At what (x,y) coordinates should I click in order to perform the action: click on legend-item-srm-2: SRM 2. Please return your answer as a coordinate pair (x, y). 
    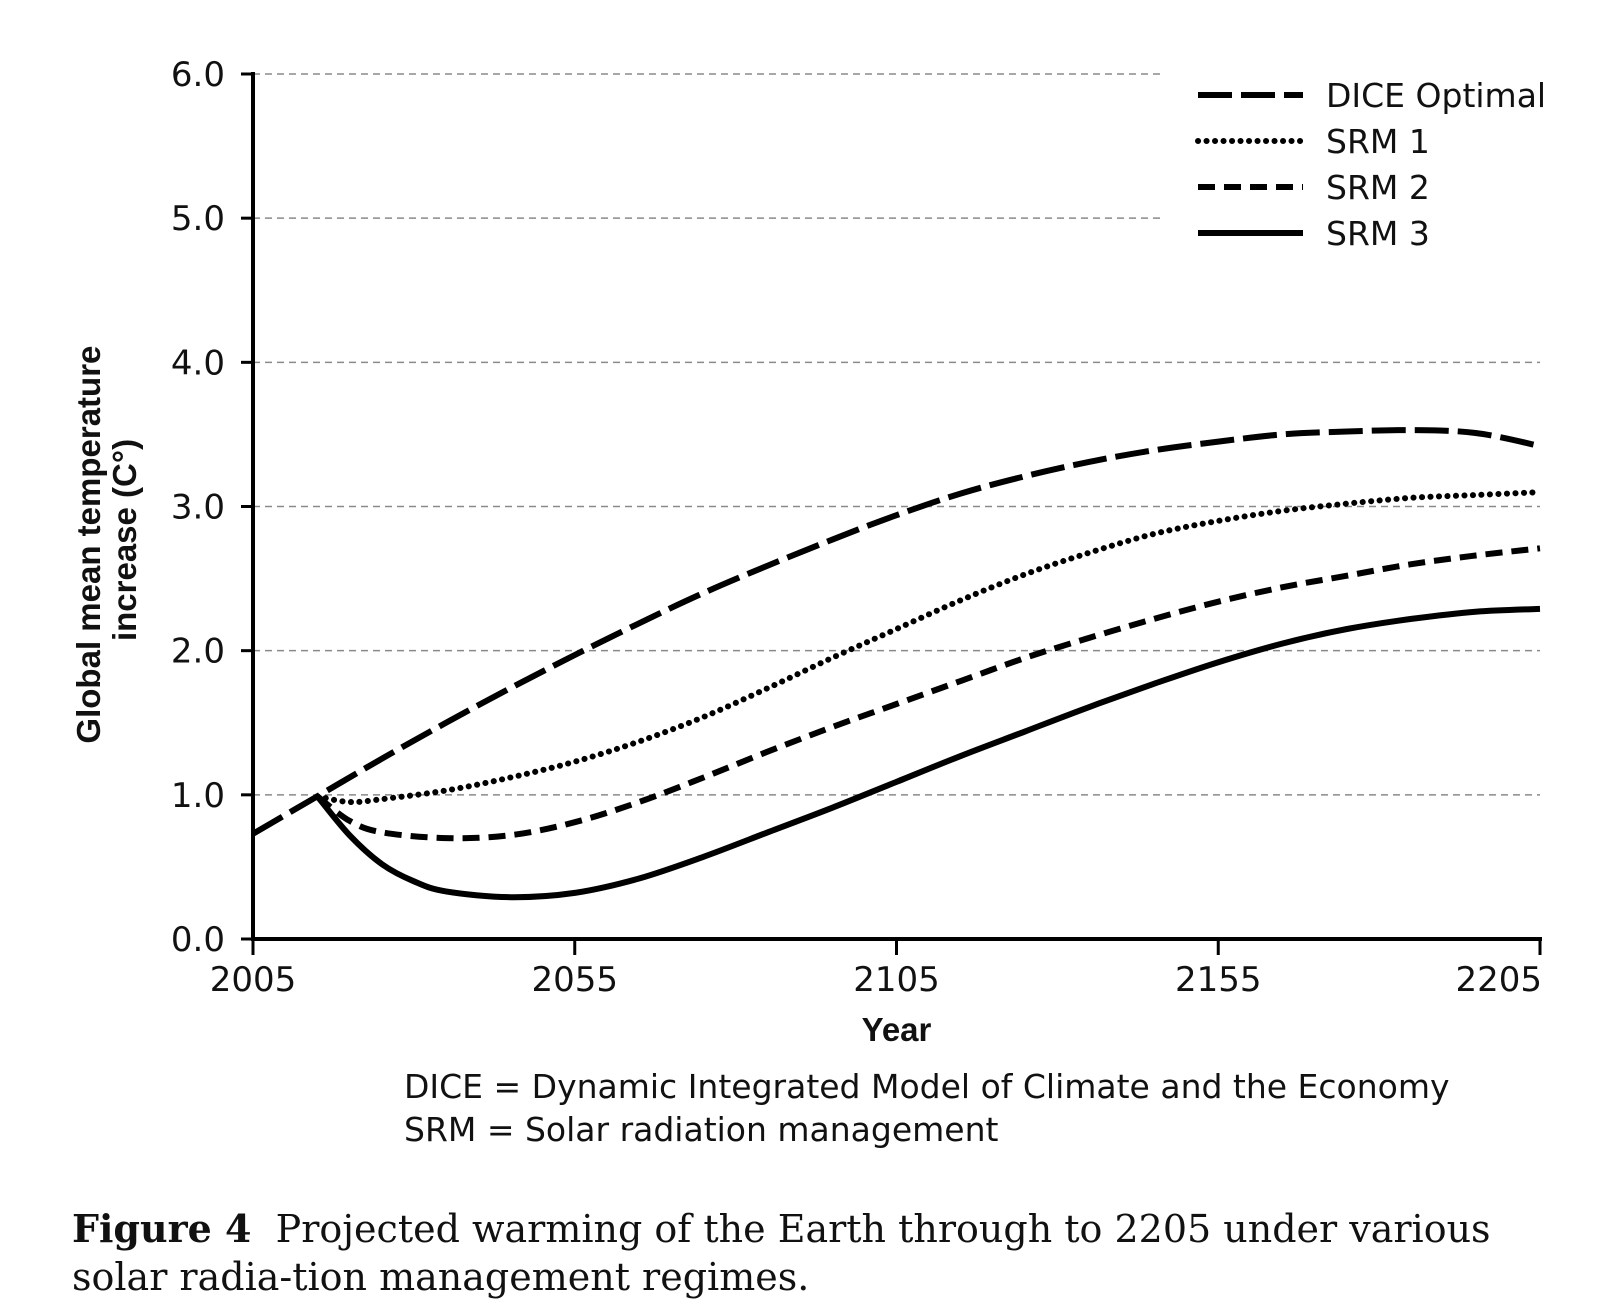
    Looking at the image, I should click on (1314, 187).